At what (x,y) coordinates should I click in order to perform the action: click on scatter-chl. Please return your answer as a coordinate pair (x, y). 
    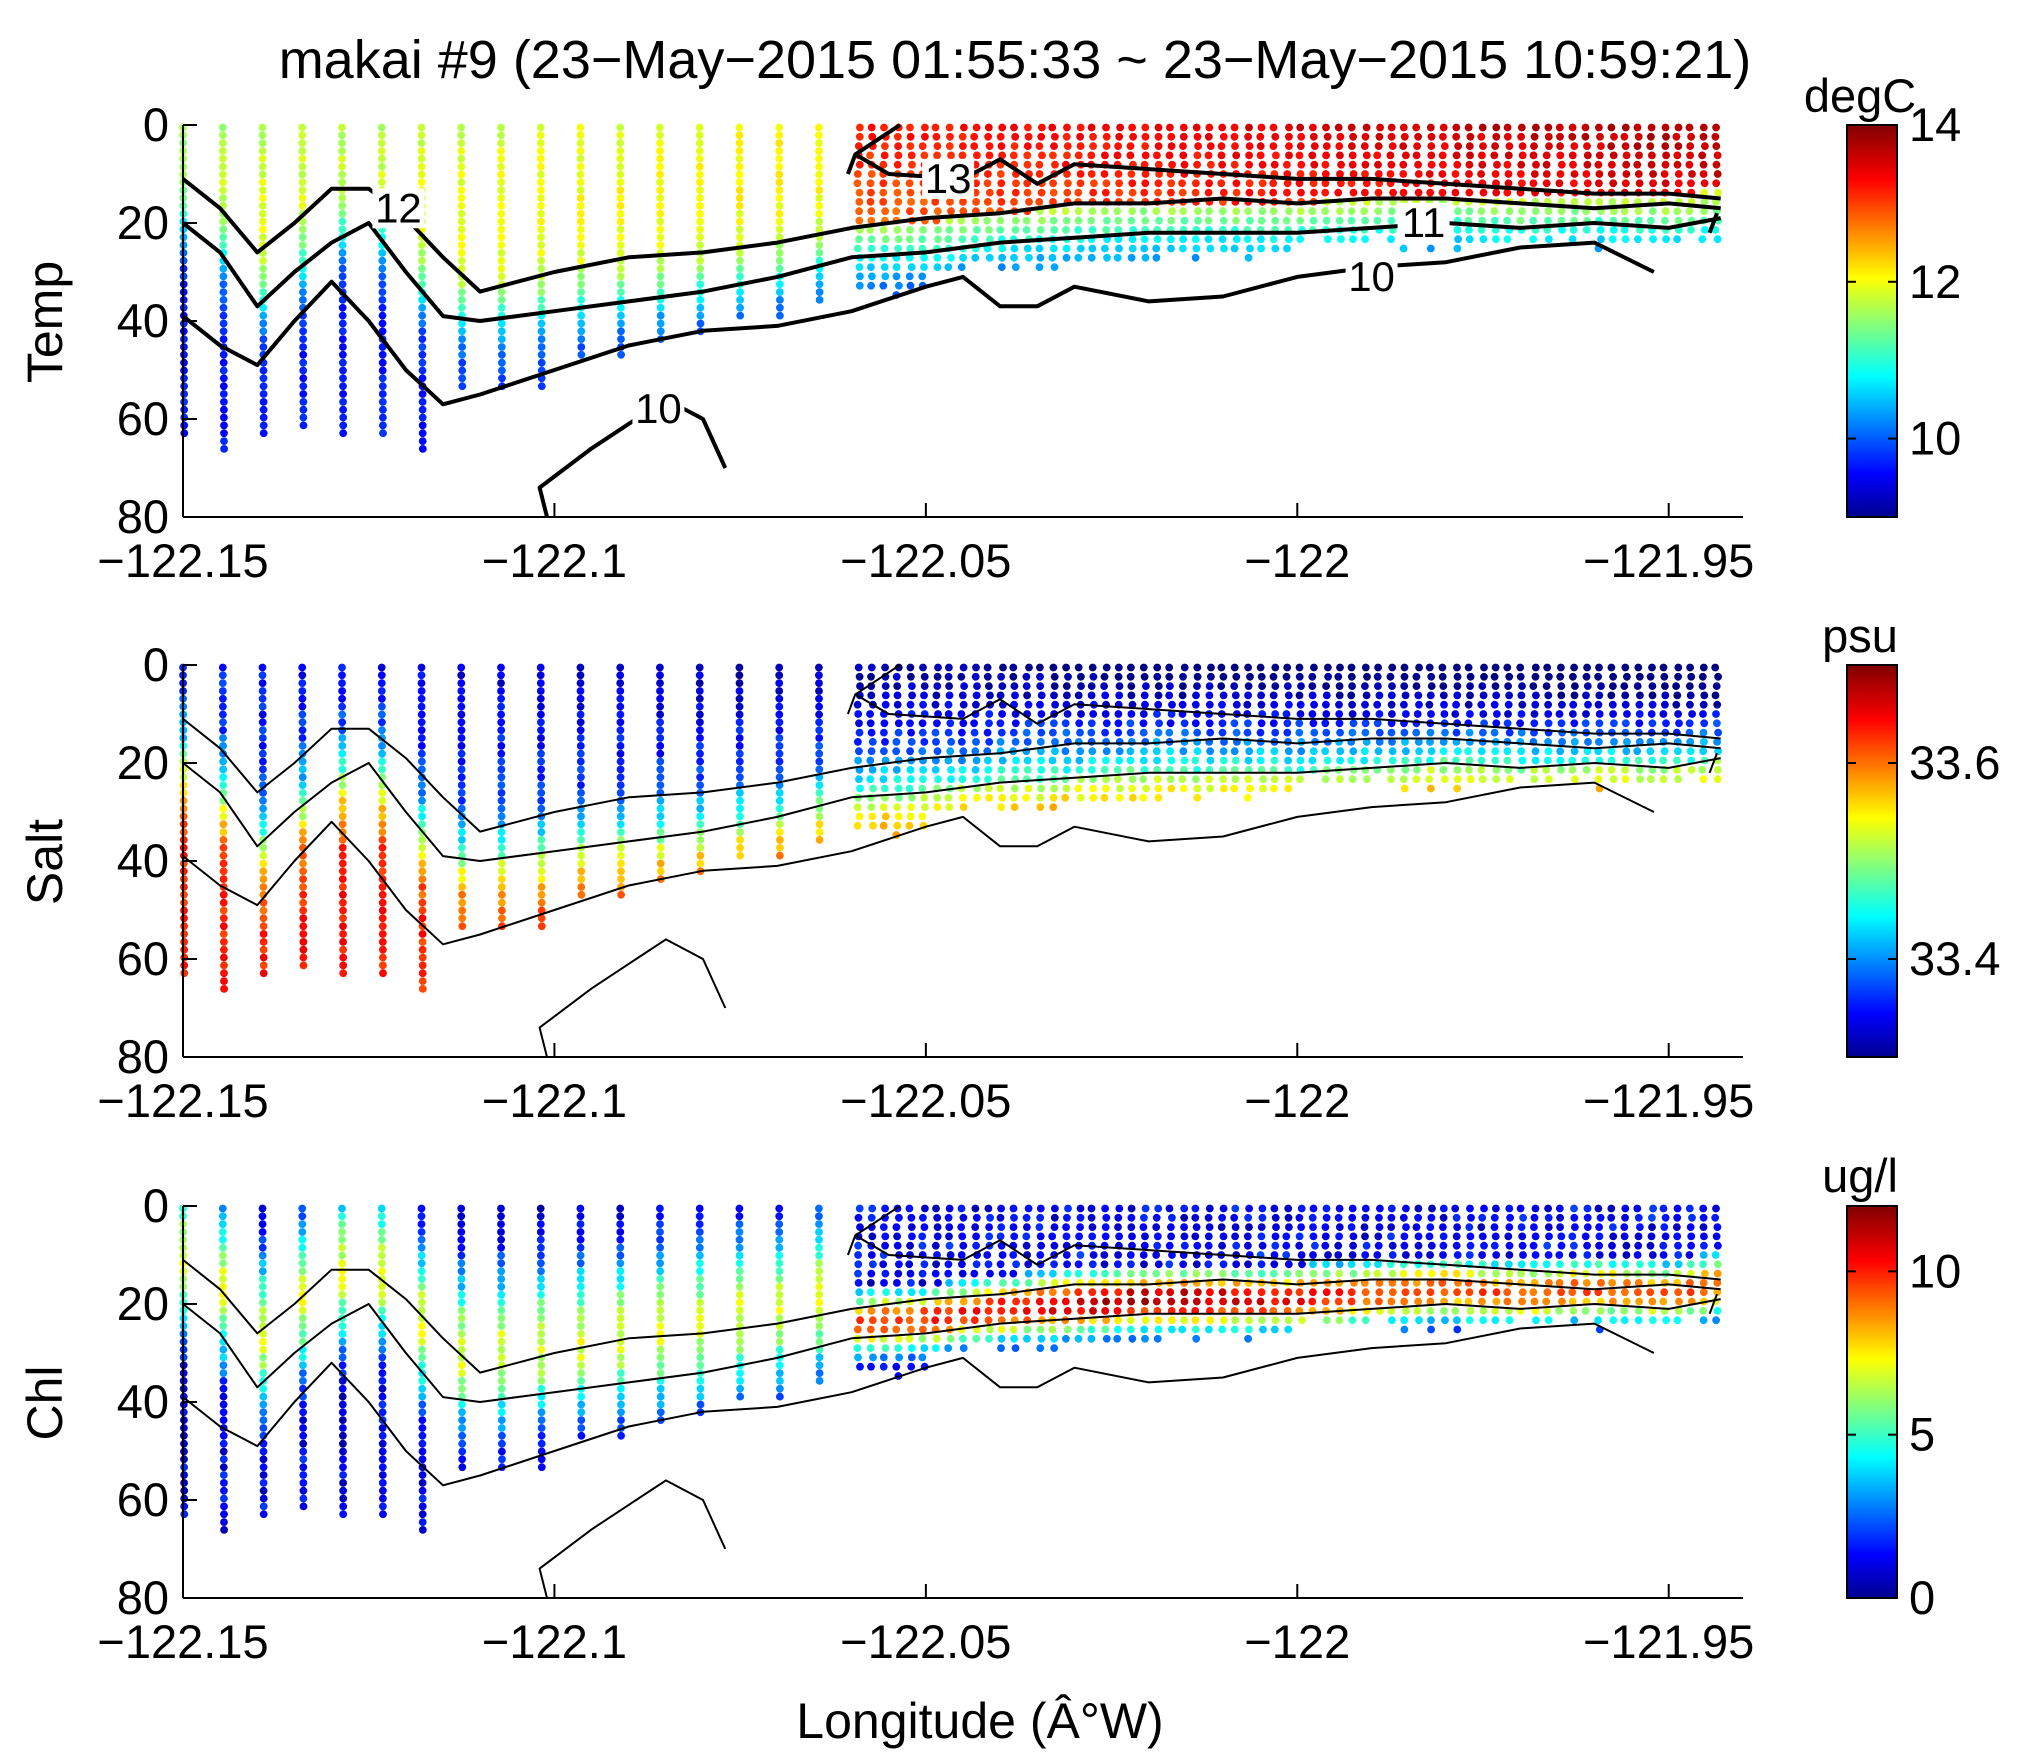
    Looking at the image, I should click on (950, 1369).